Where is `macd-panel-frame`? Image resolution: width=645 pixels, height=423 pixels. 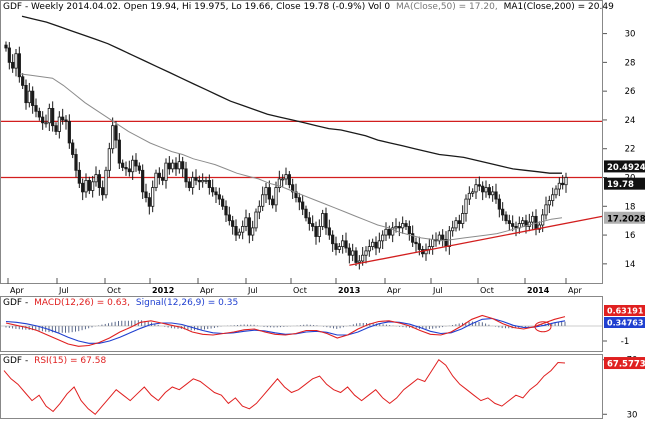
macd-panel-frame is located at coordinates (301, 324).